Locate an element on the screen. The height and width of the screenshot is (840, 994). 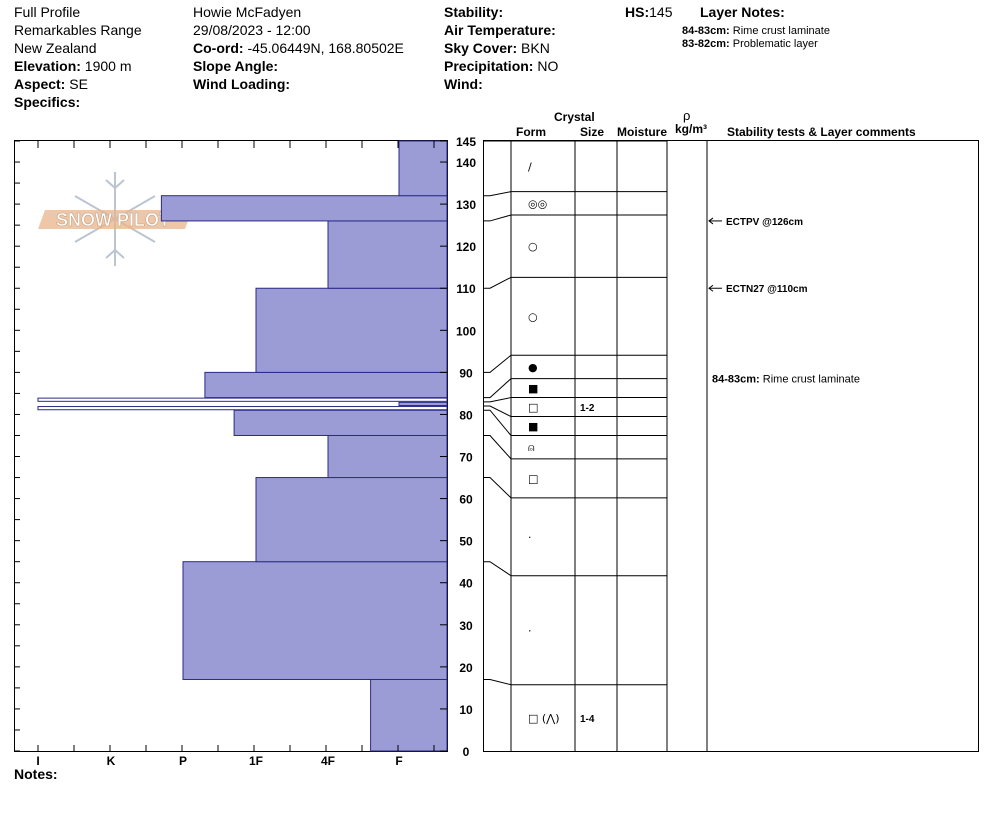
hardness-tick-label: K is located at coordinates (111, 761).